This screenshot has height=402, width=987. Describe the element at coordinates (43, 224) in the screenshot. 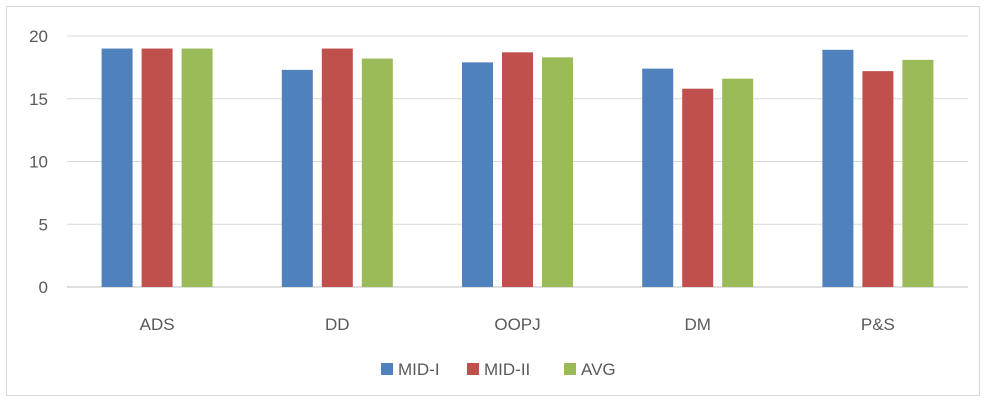

I see `y-tick-label: 5` at that location.